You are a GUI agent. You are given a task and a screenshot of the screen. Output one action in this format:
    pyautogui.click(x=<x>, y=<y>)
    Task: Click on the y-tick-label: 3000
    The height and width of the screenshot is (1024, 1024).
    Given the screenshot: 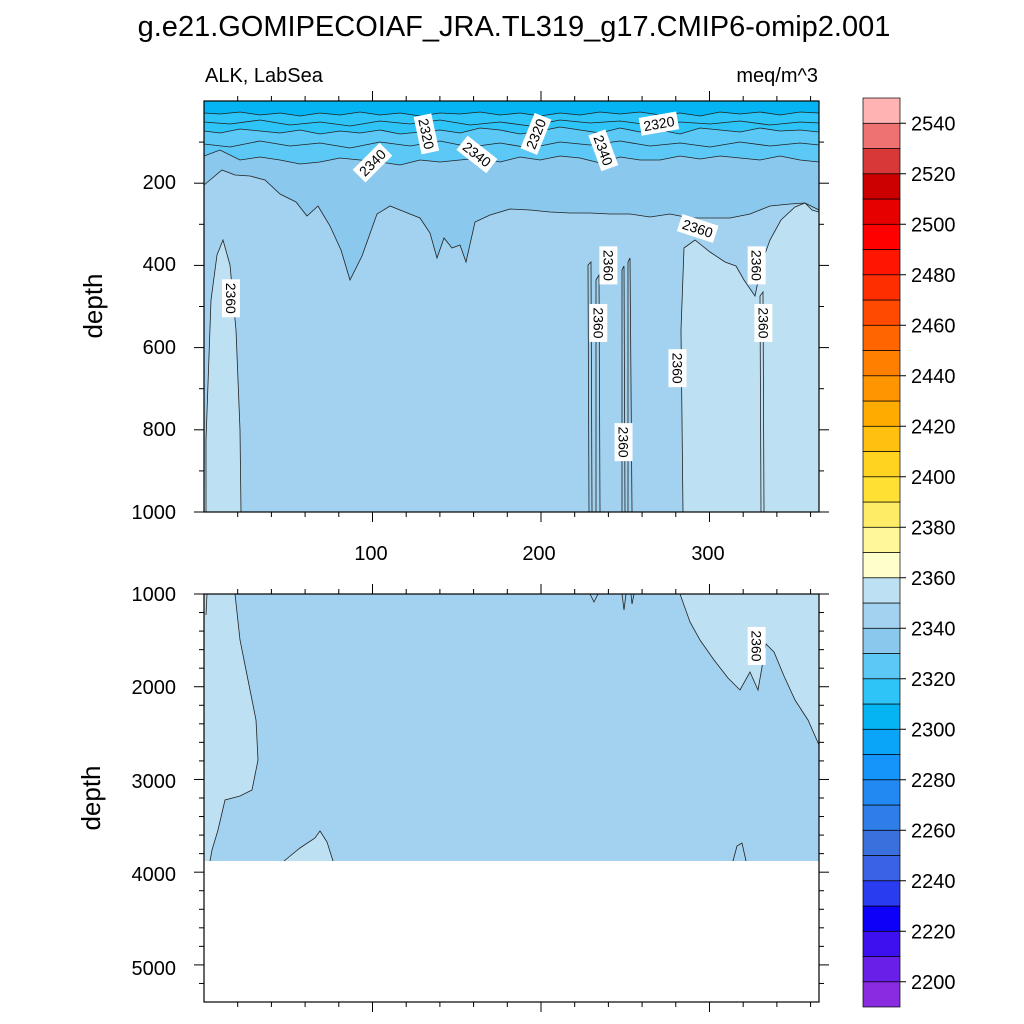 What is the action you would take?
    pyautogui.click(x=154, y=782)
    